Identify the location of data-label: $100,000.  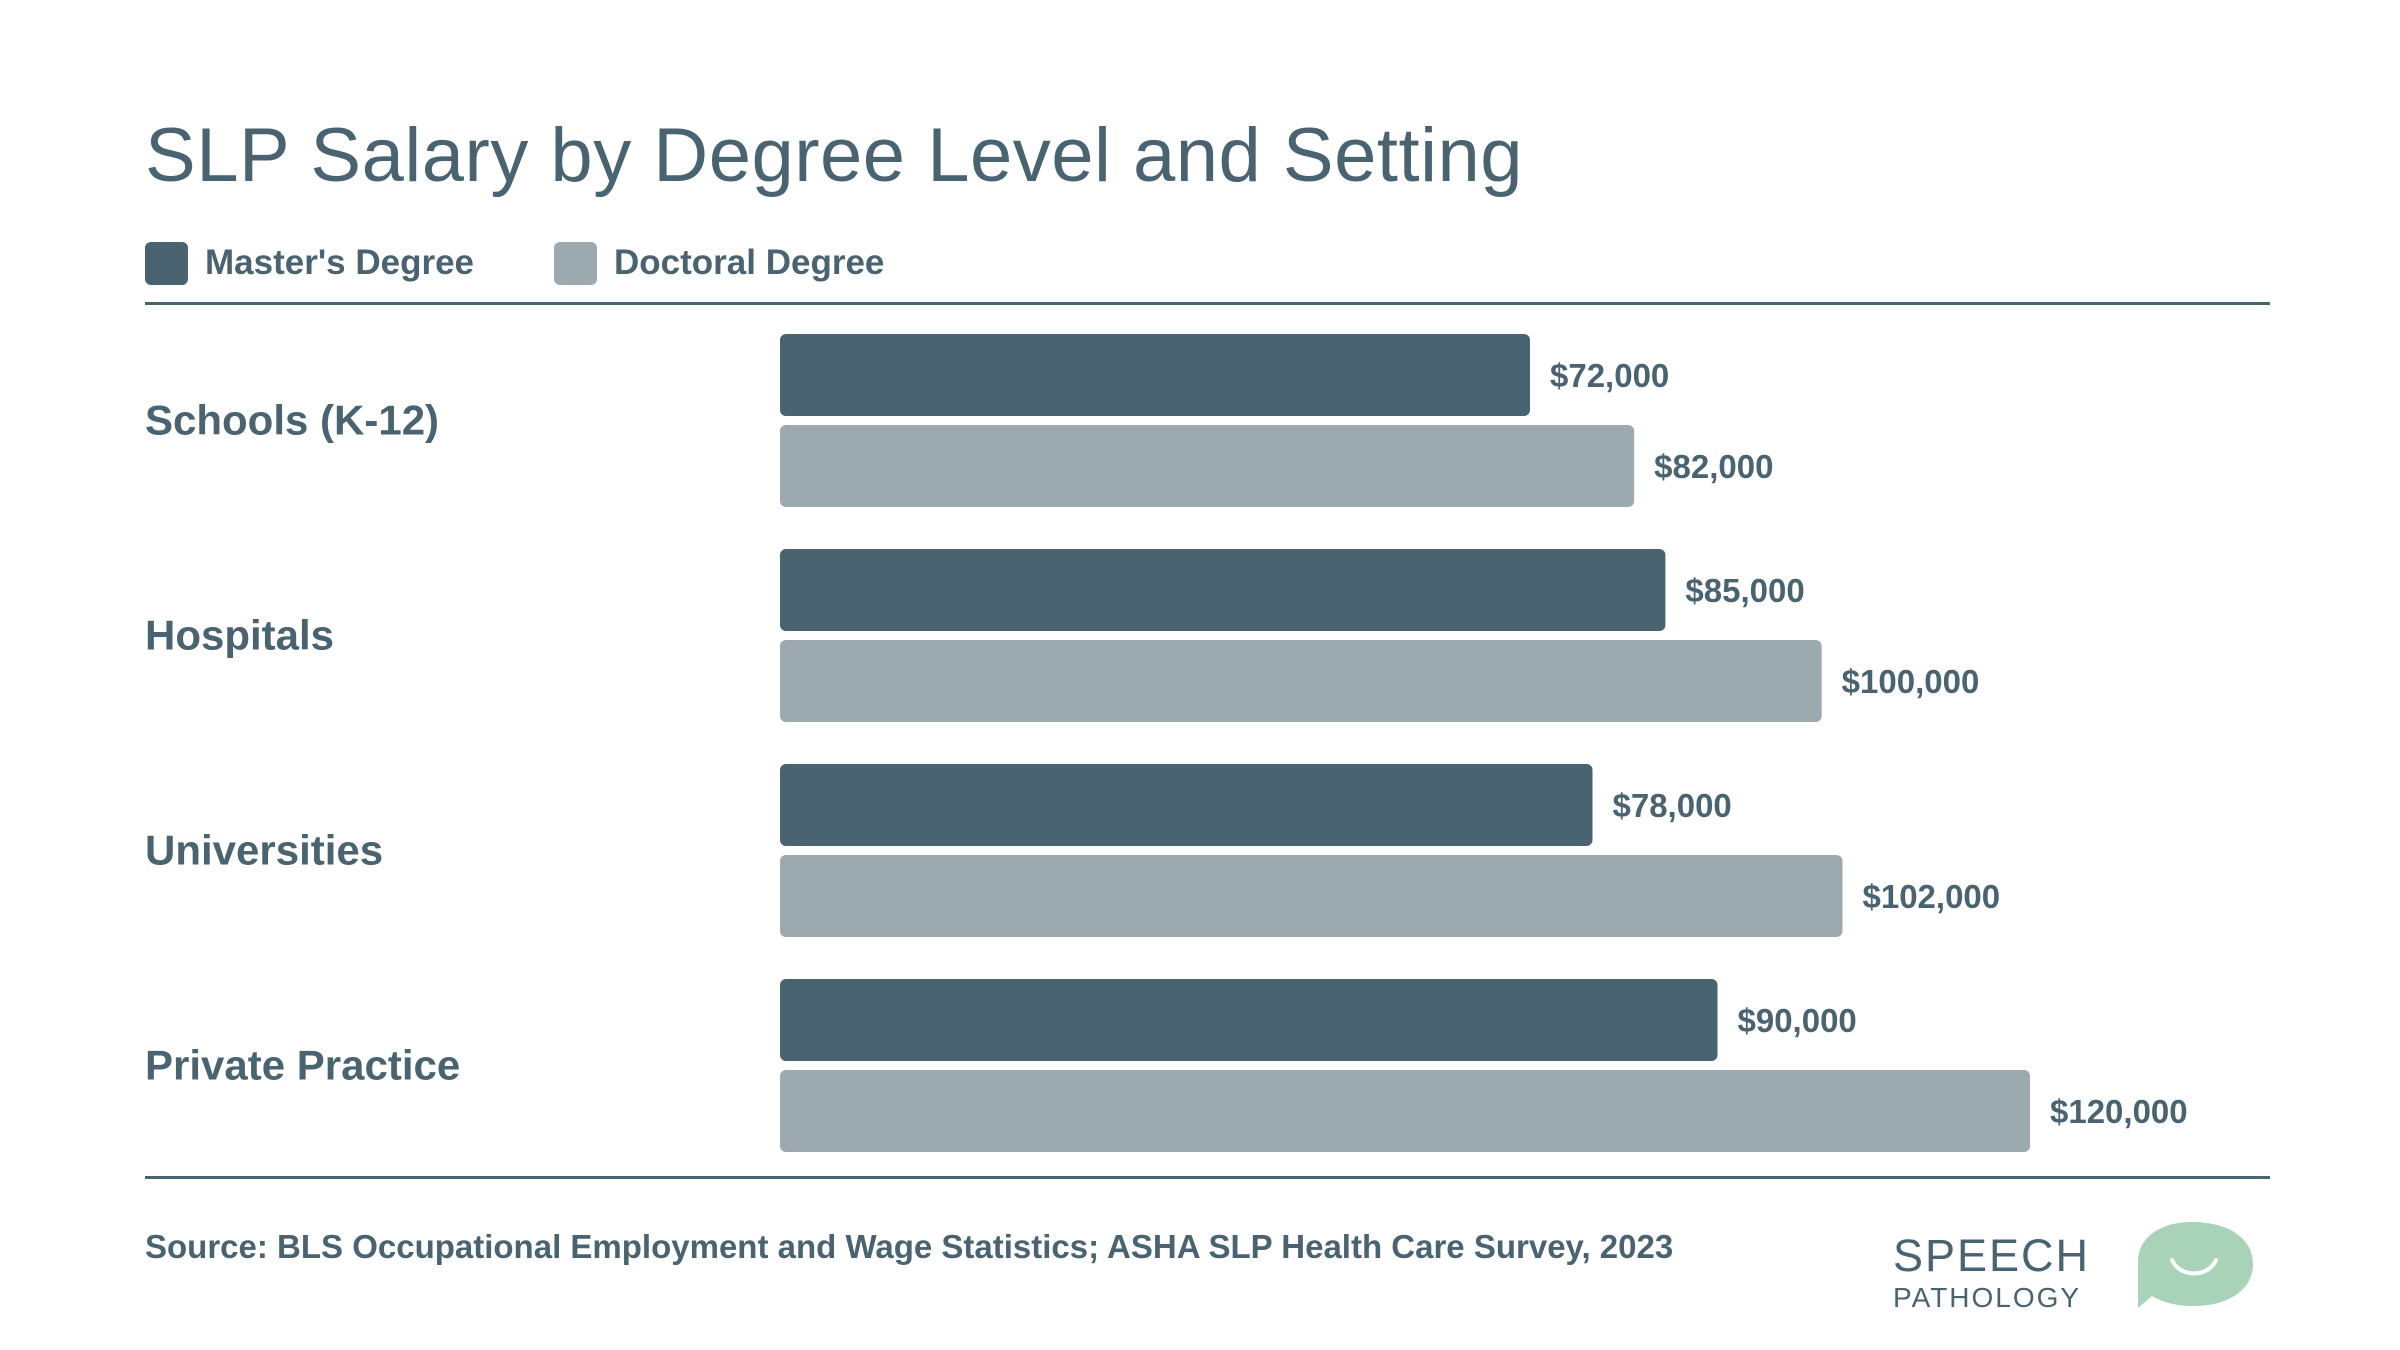
(1911, 681).